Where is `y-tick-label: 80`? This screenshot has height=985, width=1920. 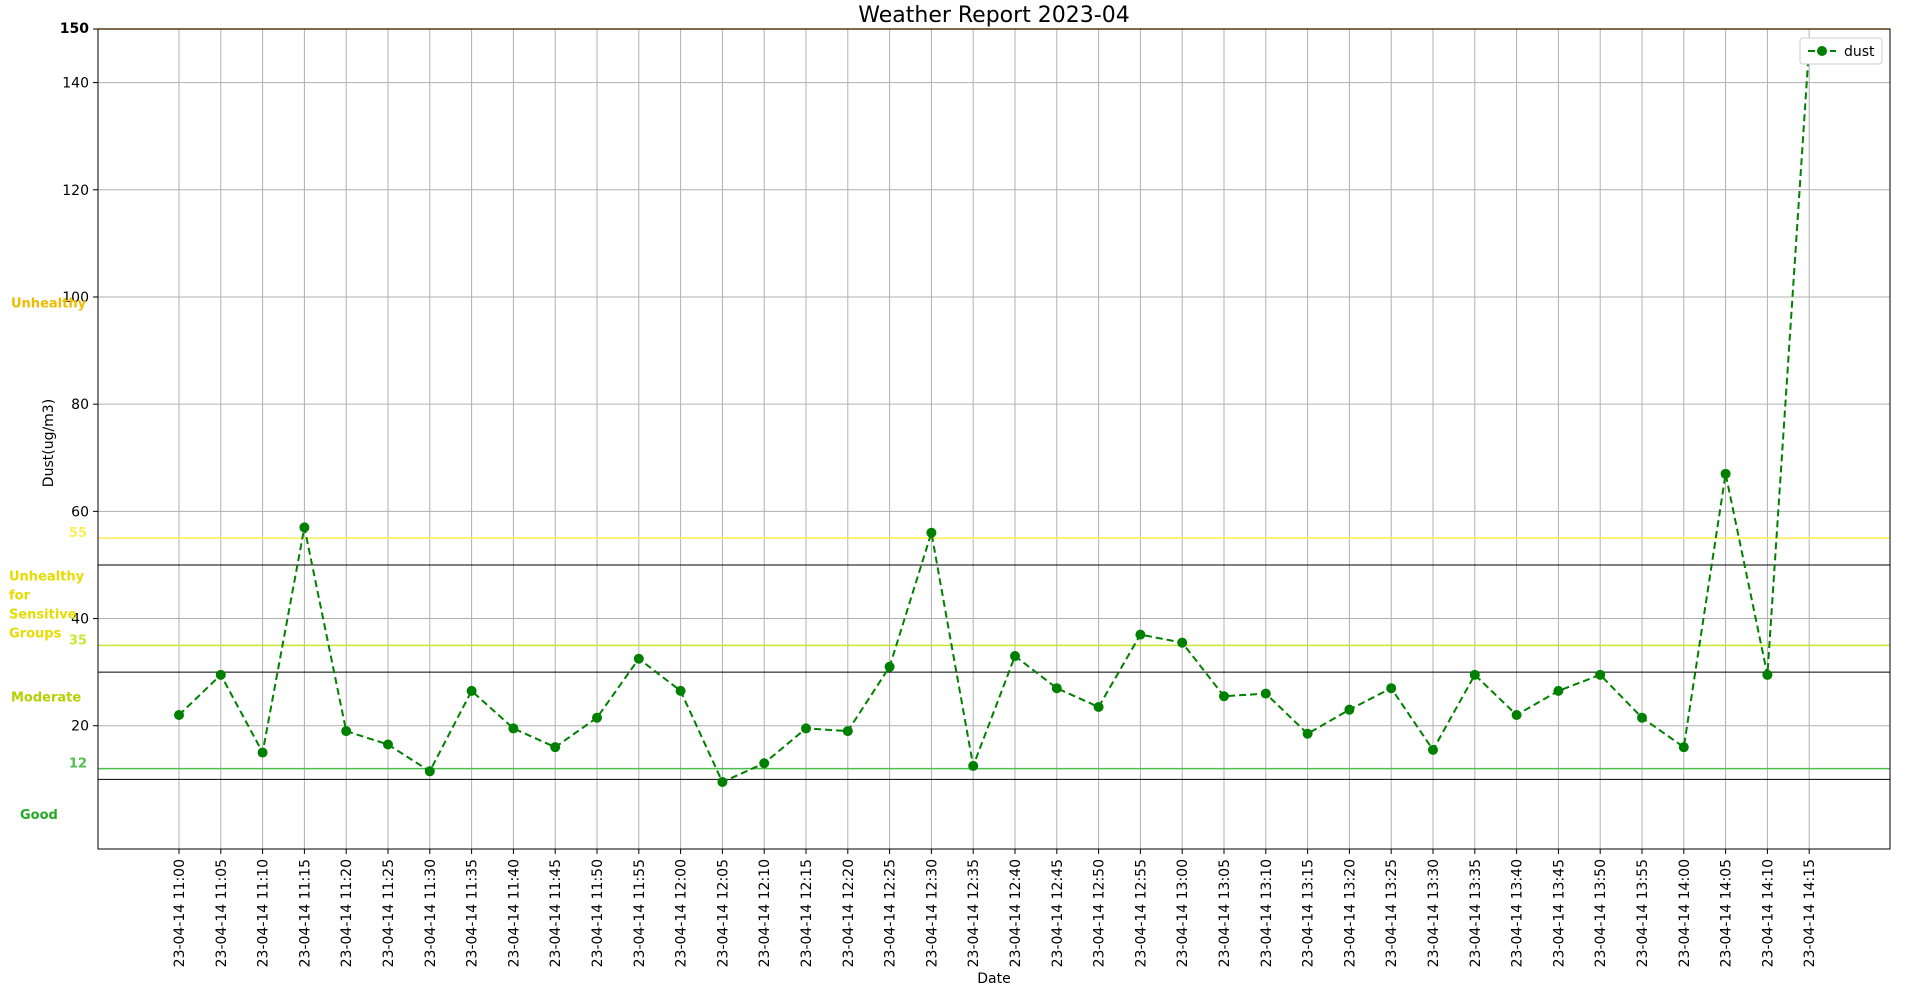
y-tick-label: 80 is located at coordinates (80, 405).